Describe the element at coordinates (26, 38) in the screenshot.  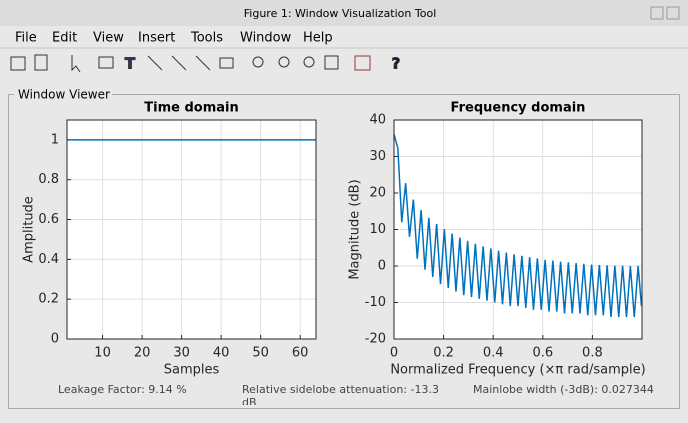
I see `menu-item: File` at that location.